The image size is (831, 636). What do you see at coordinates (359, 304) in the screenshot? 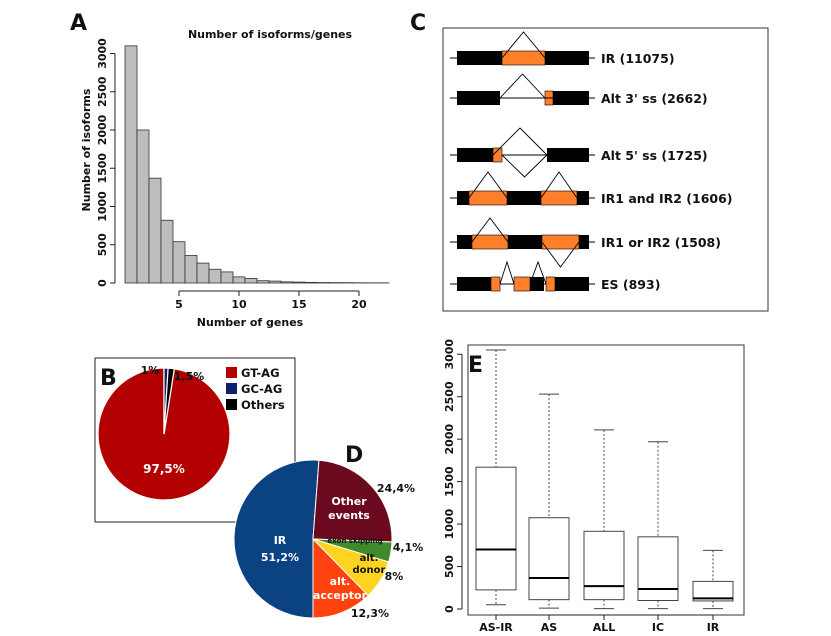
I see `histogram-x-tick-label: 20` at bounding box center [359, 304].